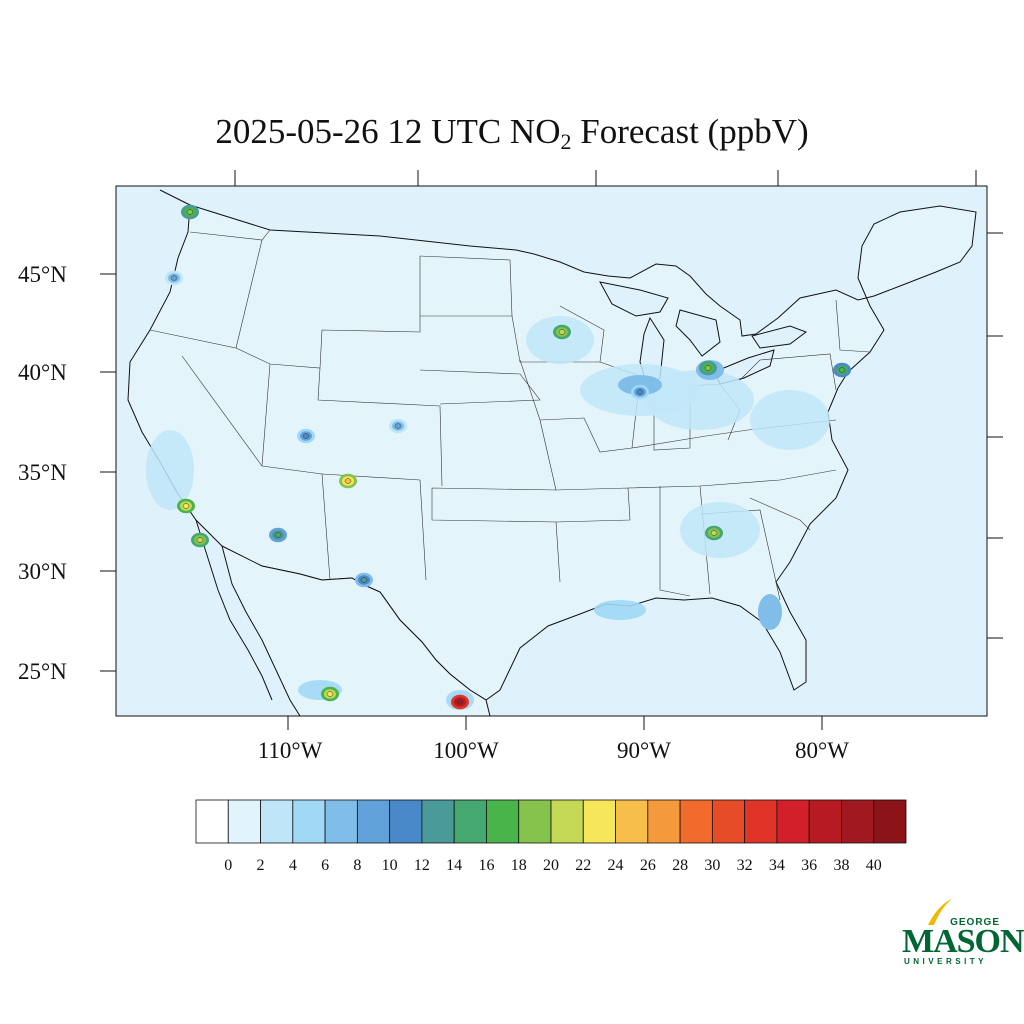  What do you see at coordinates (306, 436) in the screenshot?
I see `hotspot-salt-lake-city` at bounding box center [306, 436].